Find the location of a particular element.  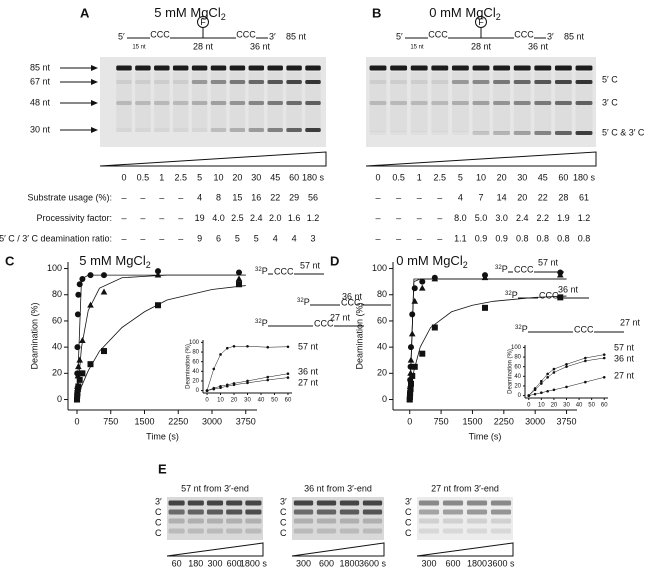

time-label: 3600 s is located at coordinates (373, 563).